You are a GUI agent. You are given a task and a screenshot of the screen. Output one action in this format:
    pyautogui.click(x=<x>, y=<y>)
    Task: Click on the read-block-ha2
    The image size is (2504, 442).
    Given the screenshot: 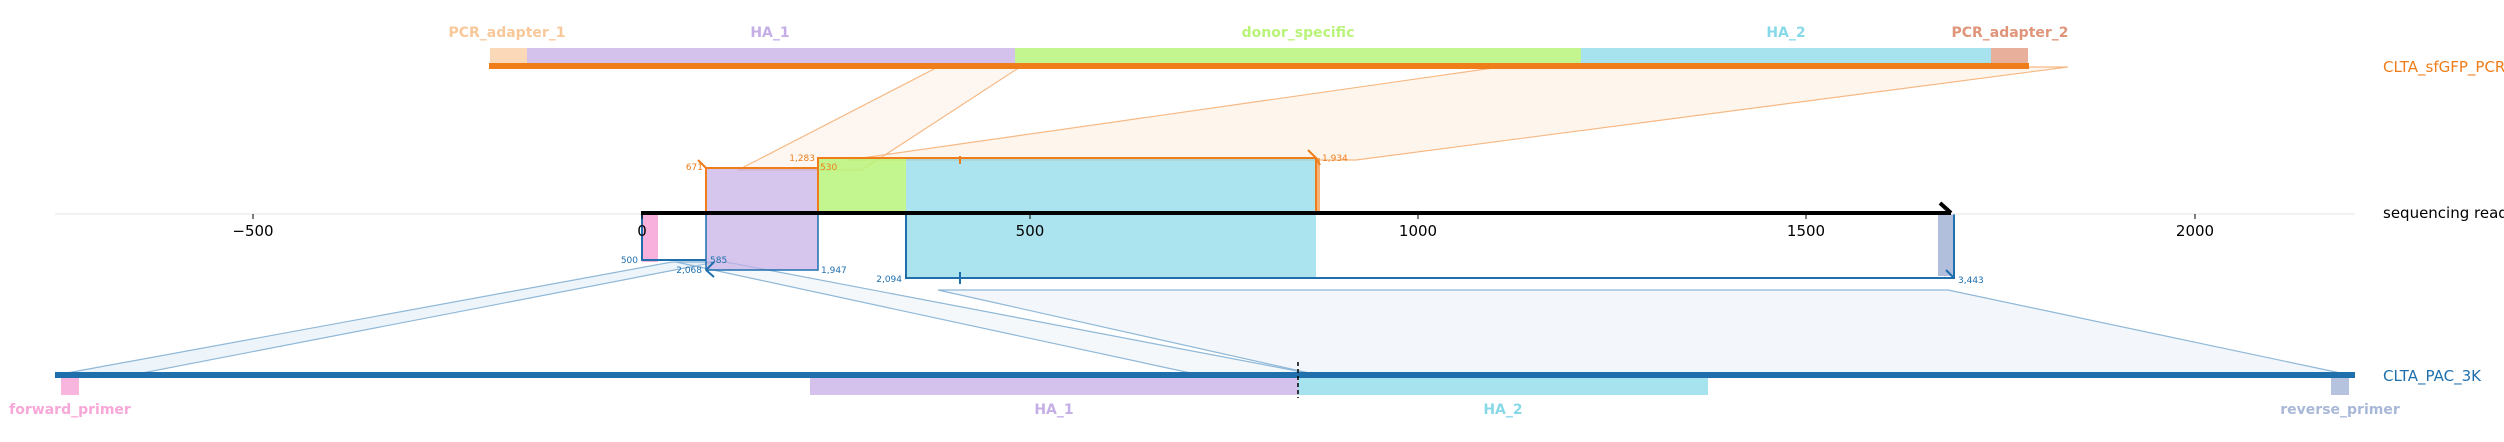 What is the action you would take?
    pyautogui.click(x=1111, y=218)
    